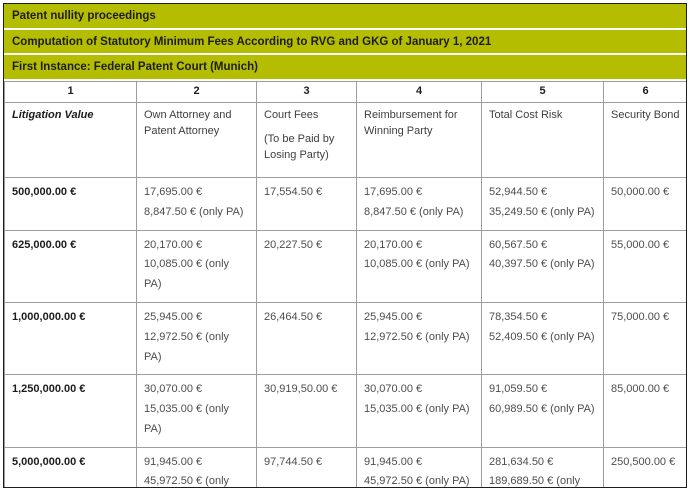 This screenshot has height=491, width=690. Describe the element at coordinates (70, 466) in the screenshot. I see `litigation-value-cell: 5,000,000.00 €` at that location.